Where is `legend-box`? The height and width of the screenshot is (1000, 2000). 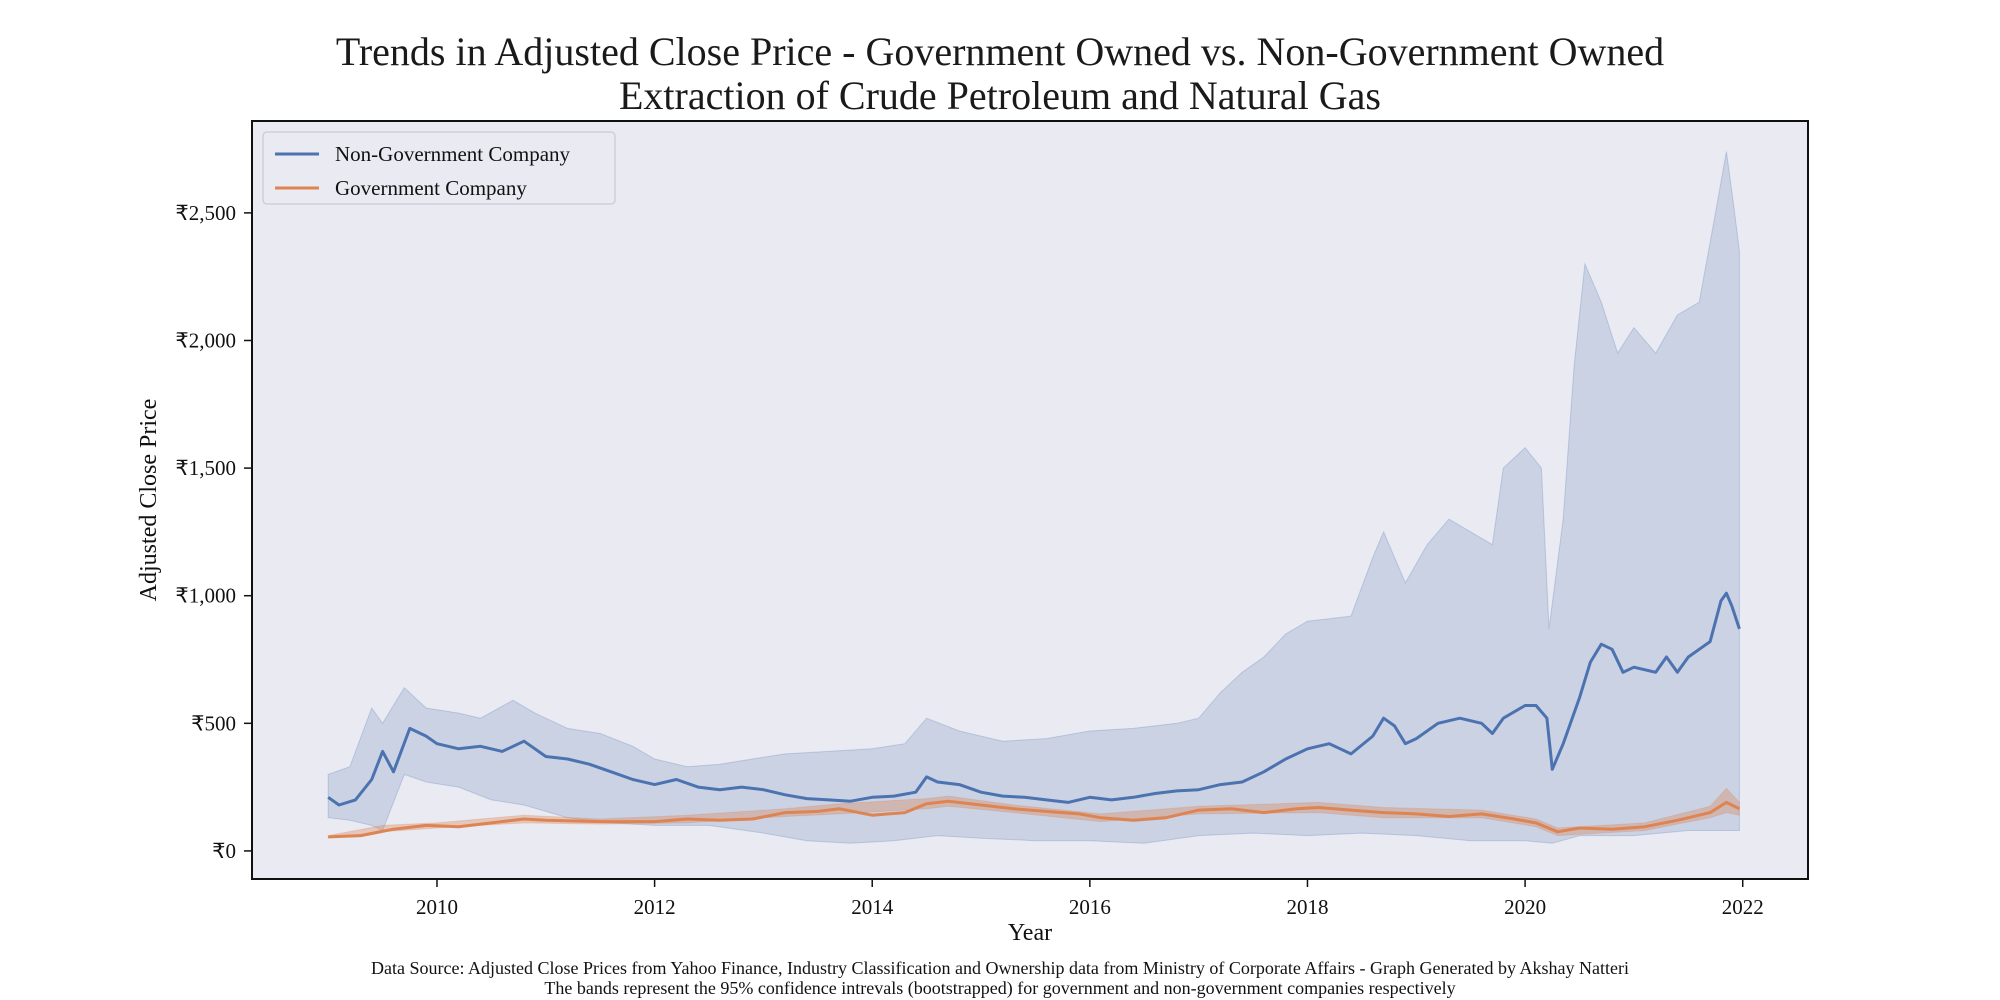
legend-box is located at coordinates (439, 168).